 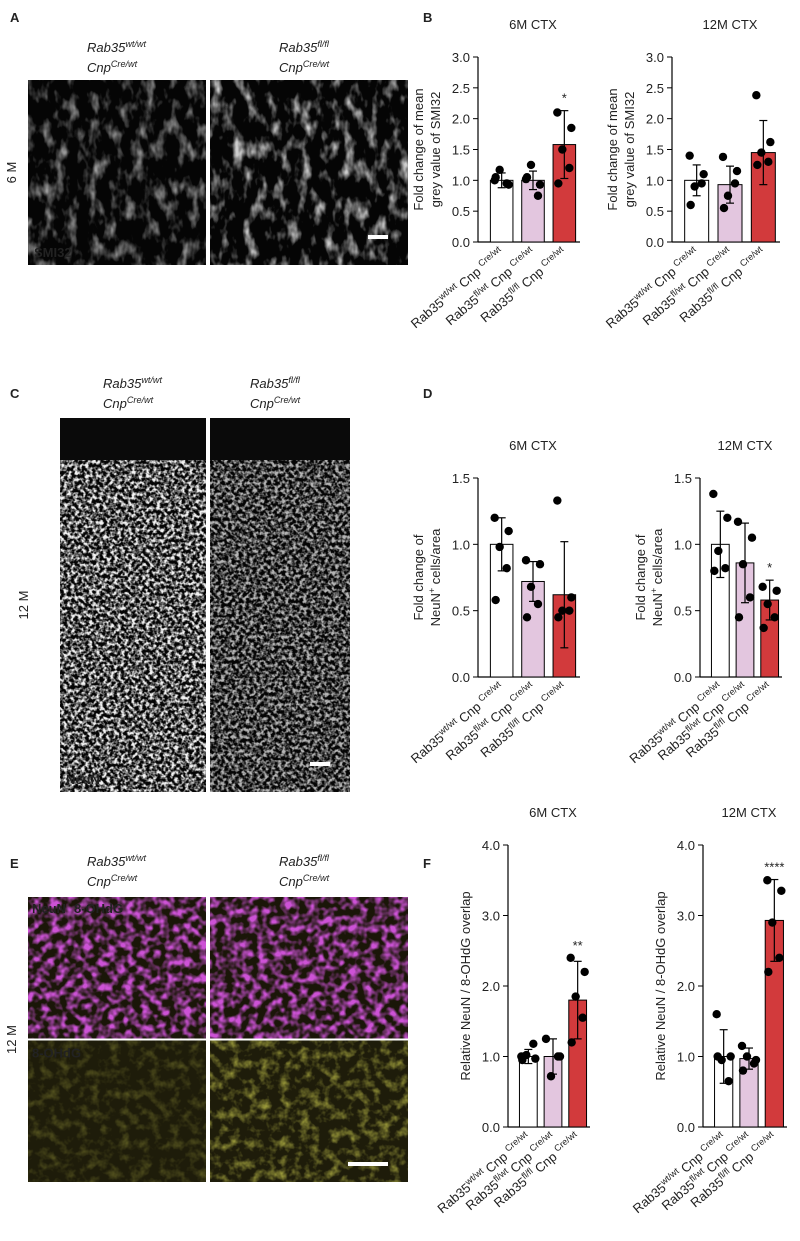 What do you see at coordinates (11, 1039) in the screenshot?
I see `row-label: 12 M` at bounding box center [11, 1039].